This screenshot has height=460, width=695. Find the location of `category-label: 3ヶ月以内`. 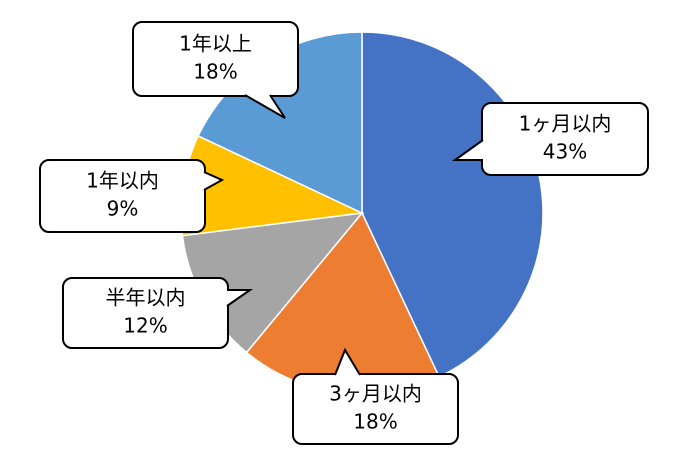

category-label: 3ヶ月以内 is located at coordinates (375, 394).